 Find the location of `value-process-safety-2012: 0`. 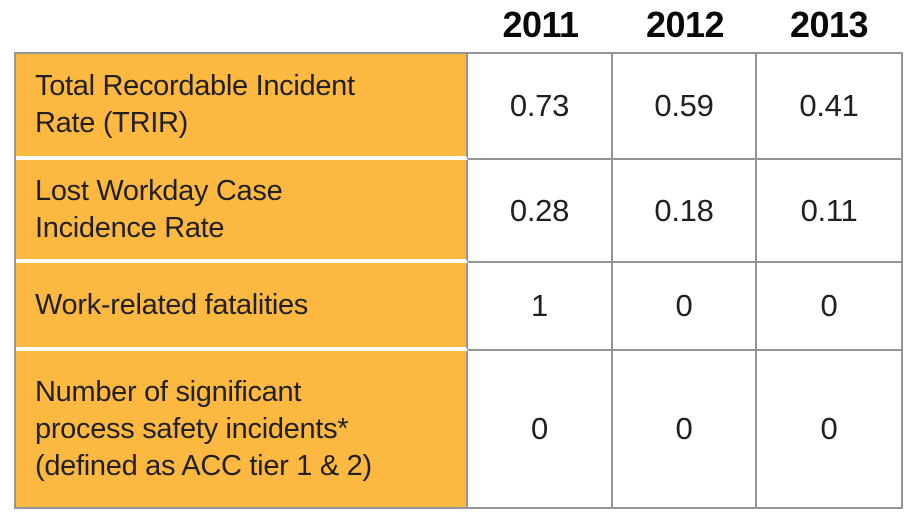

value-process-safety-2012: 0 is located at coordinates (685, 429).